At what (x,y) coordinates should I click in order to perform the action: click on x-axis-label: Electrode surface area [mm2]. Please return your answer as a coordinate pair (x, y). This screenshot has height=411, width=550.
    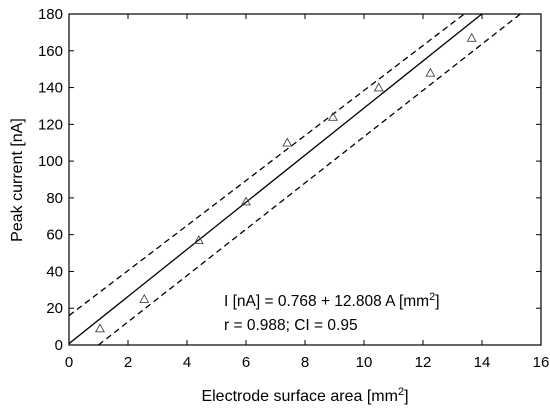
    Looking at the image, I should click on (304, 395).